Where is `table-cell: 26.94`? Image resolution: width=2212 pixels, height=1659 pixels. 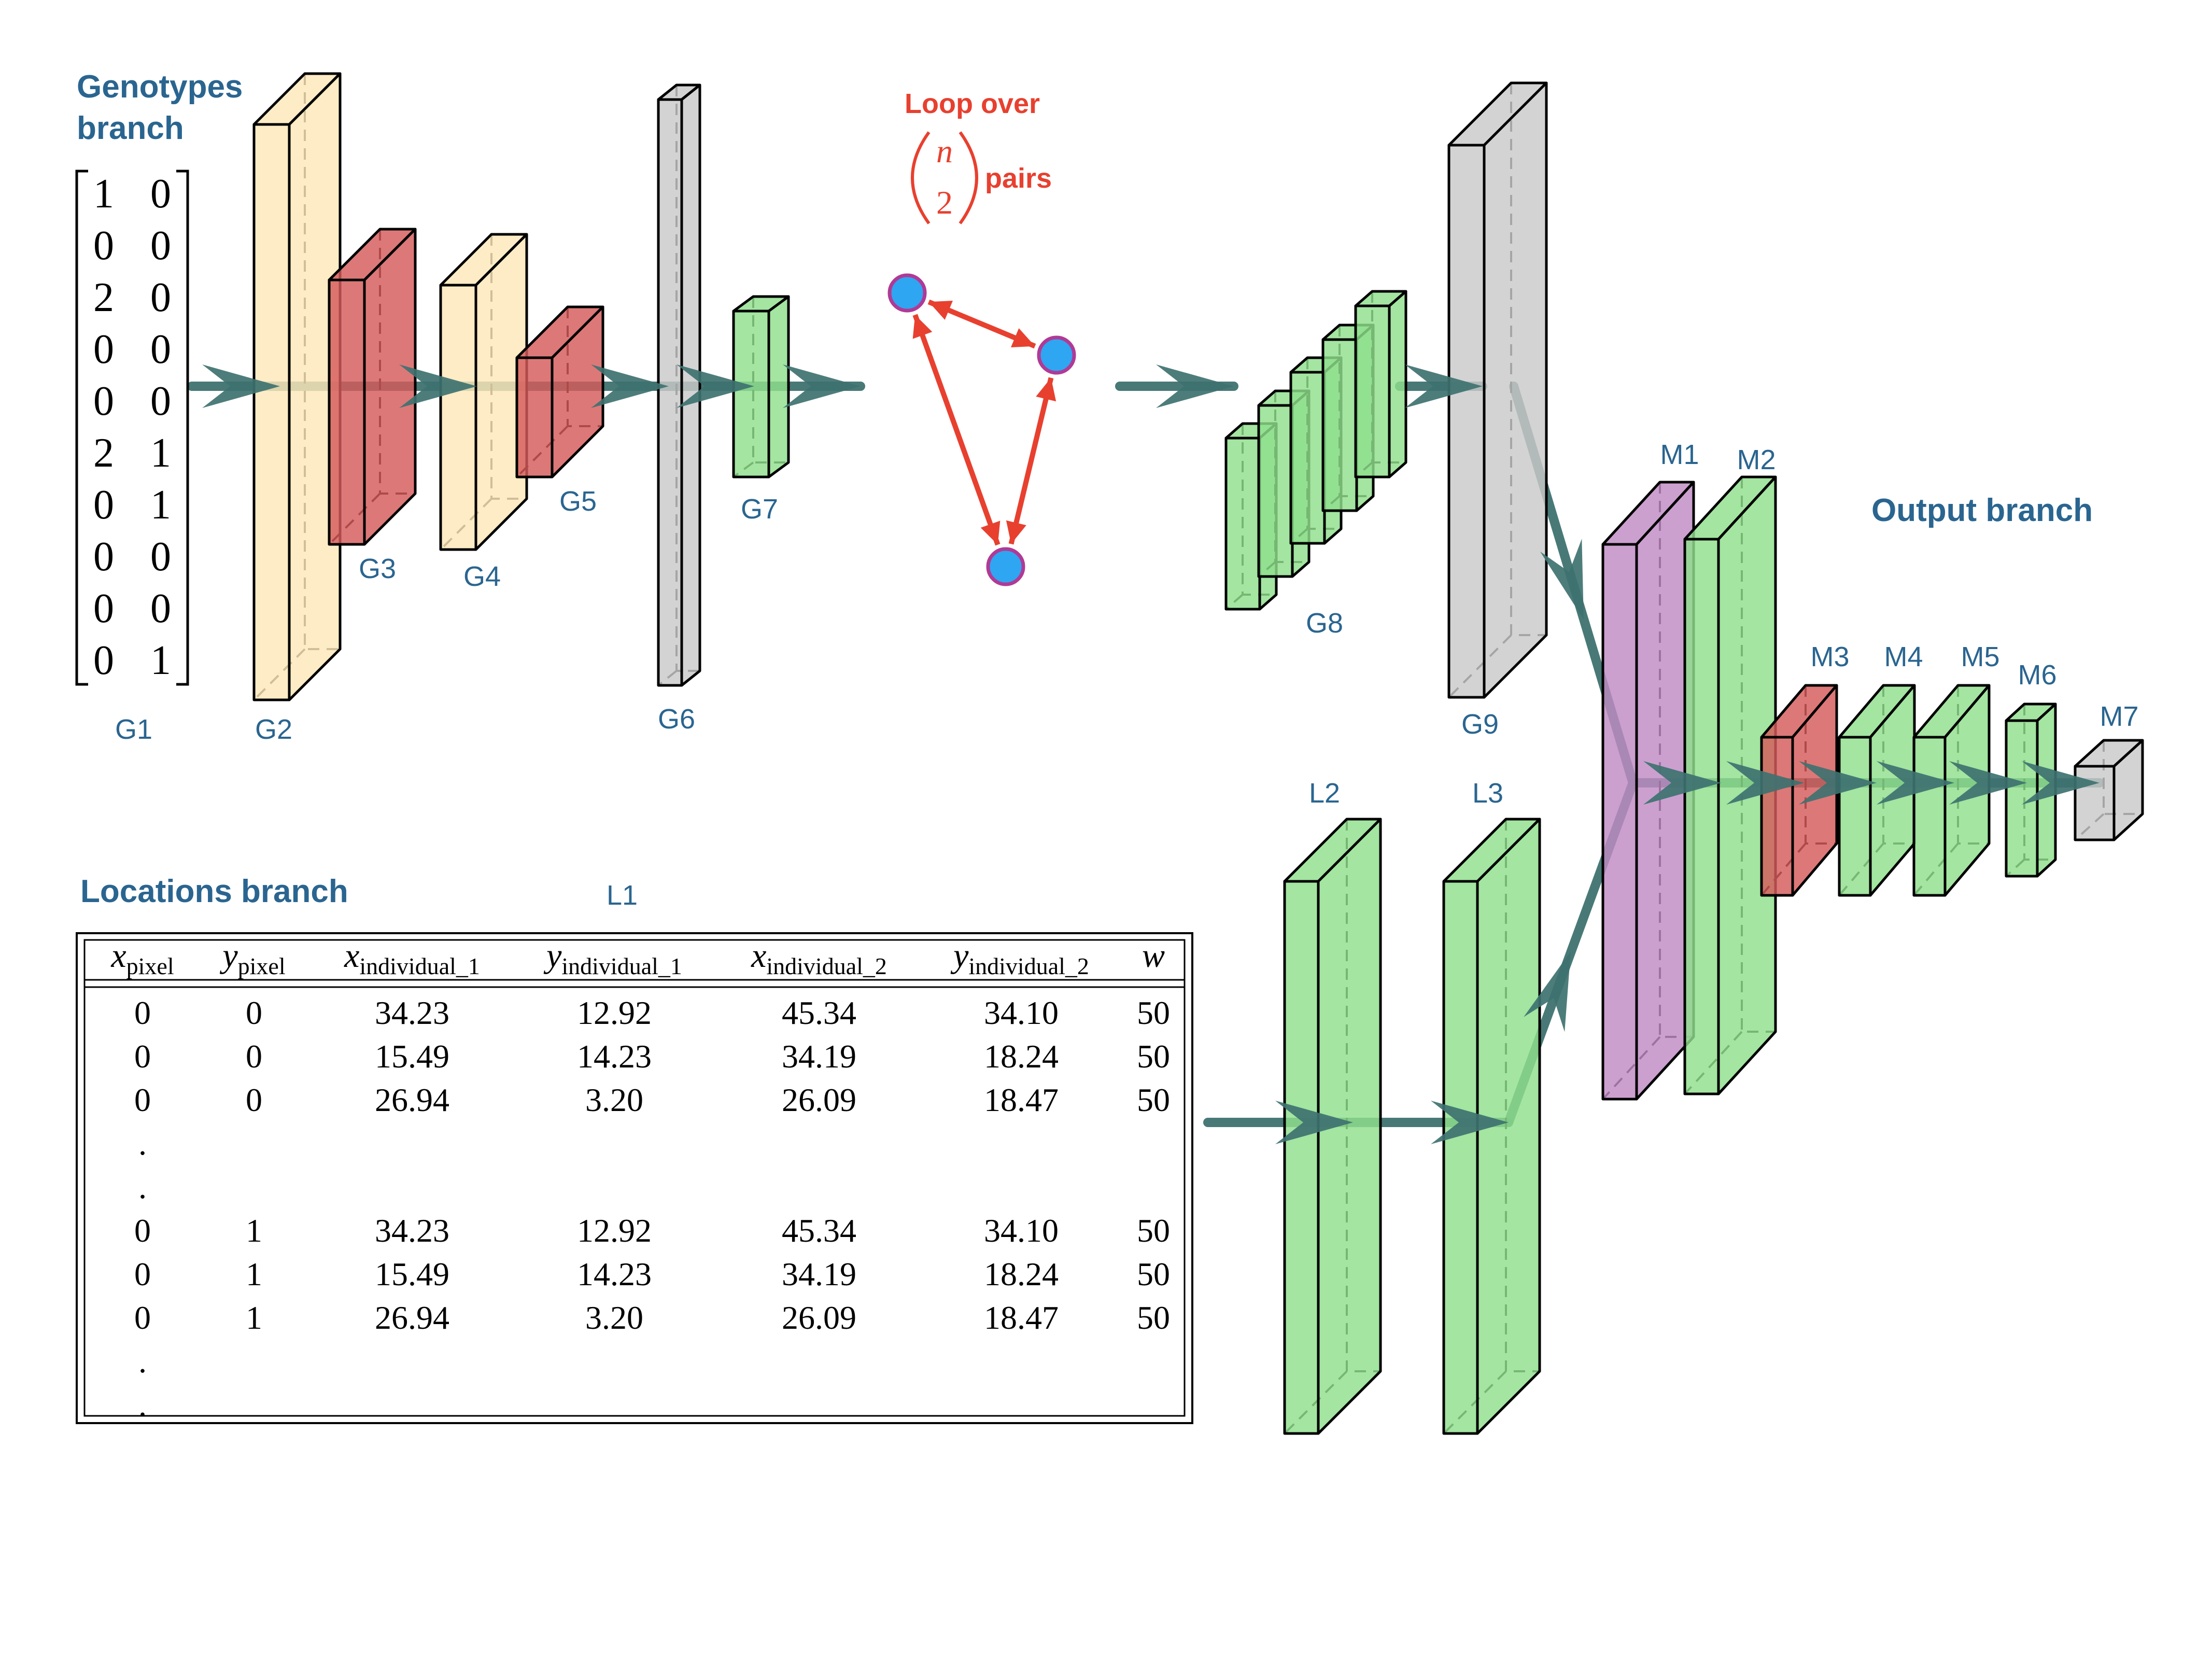
table-cell: 26.94 is located at coordinates (412, 1317).